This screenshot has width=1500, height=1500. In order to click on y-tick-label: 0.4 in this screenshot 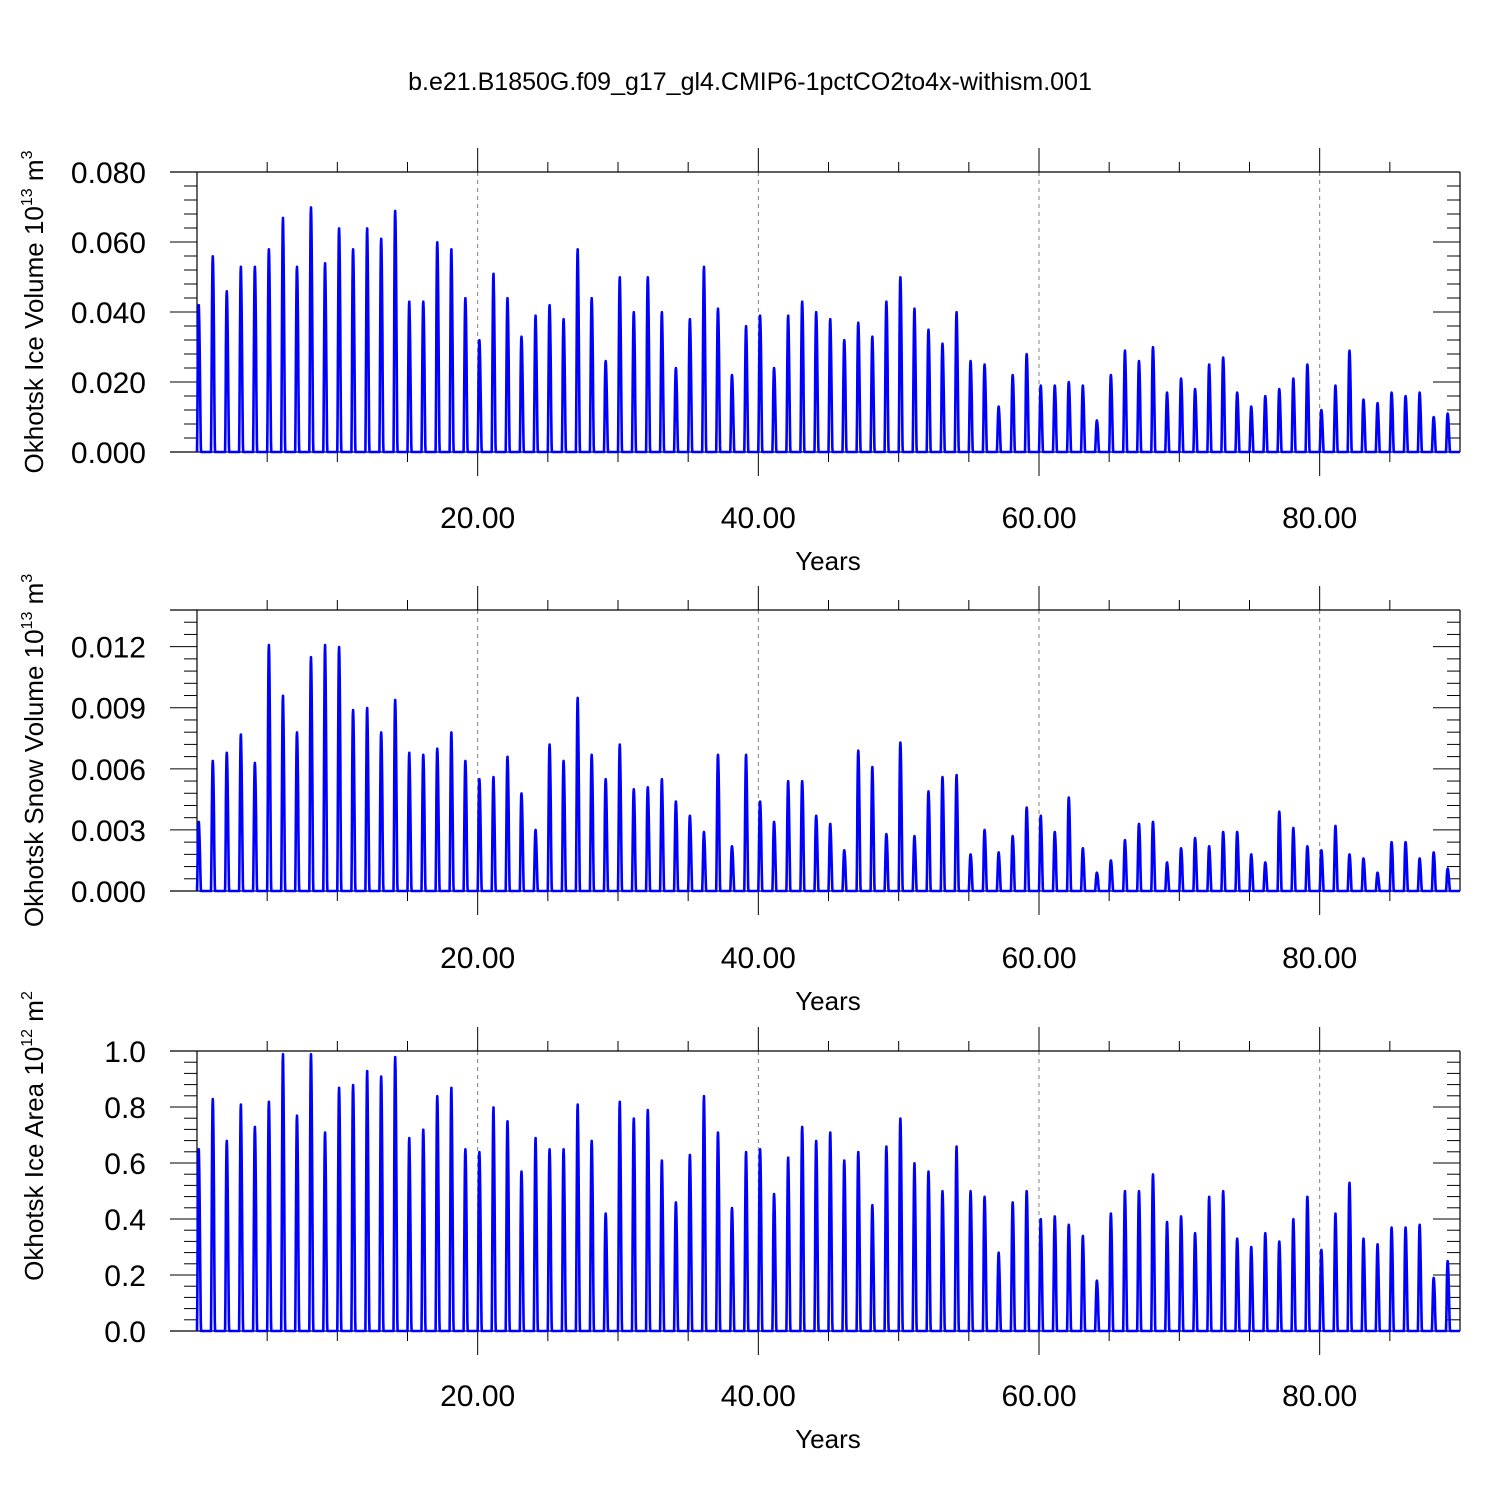, I will do `click(125, 1220)`.